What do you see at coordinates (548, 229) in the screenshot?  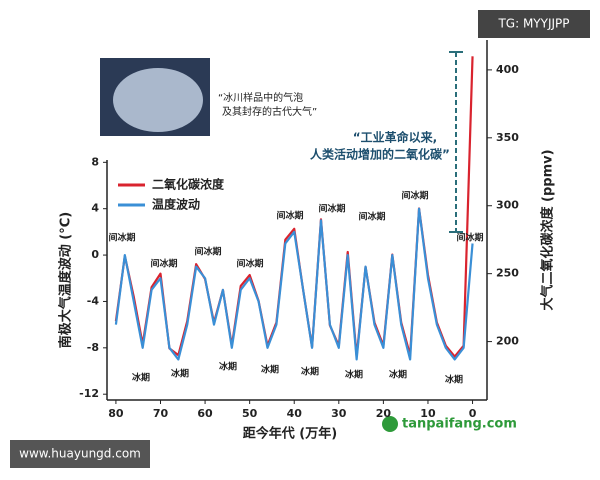 I see `y2-label: 大气二氧化碳浓度 (ppmv)` at bounding box center [548, 229].